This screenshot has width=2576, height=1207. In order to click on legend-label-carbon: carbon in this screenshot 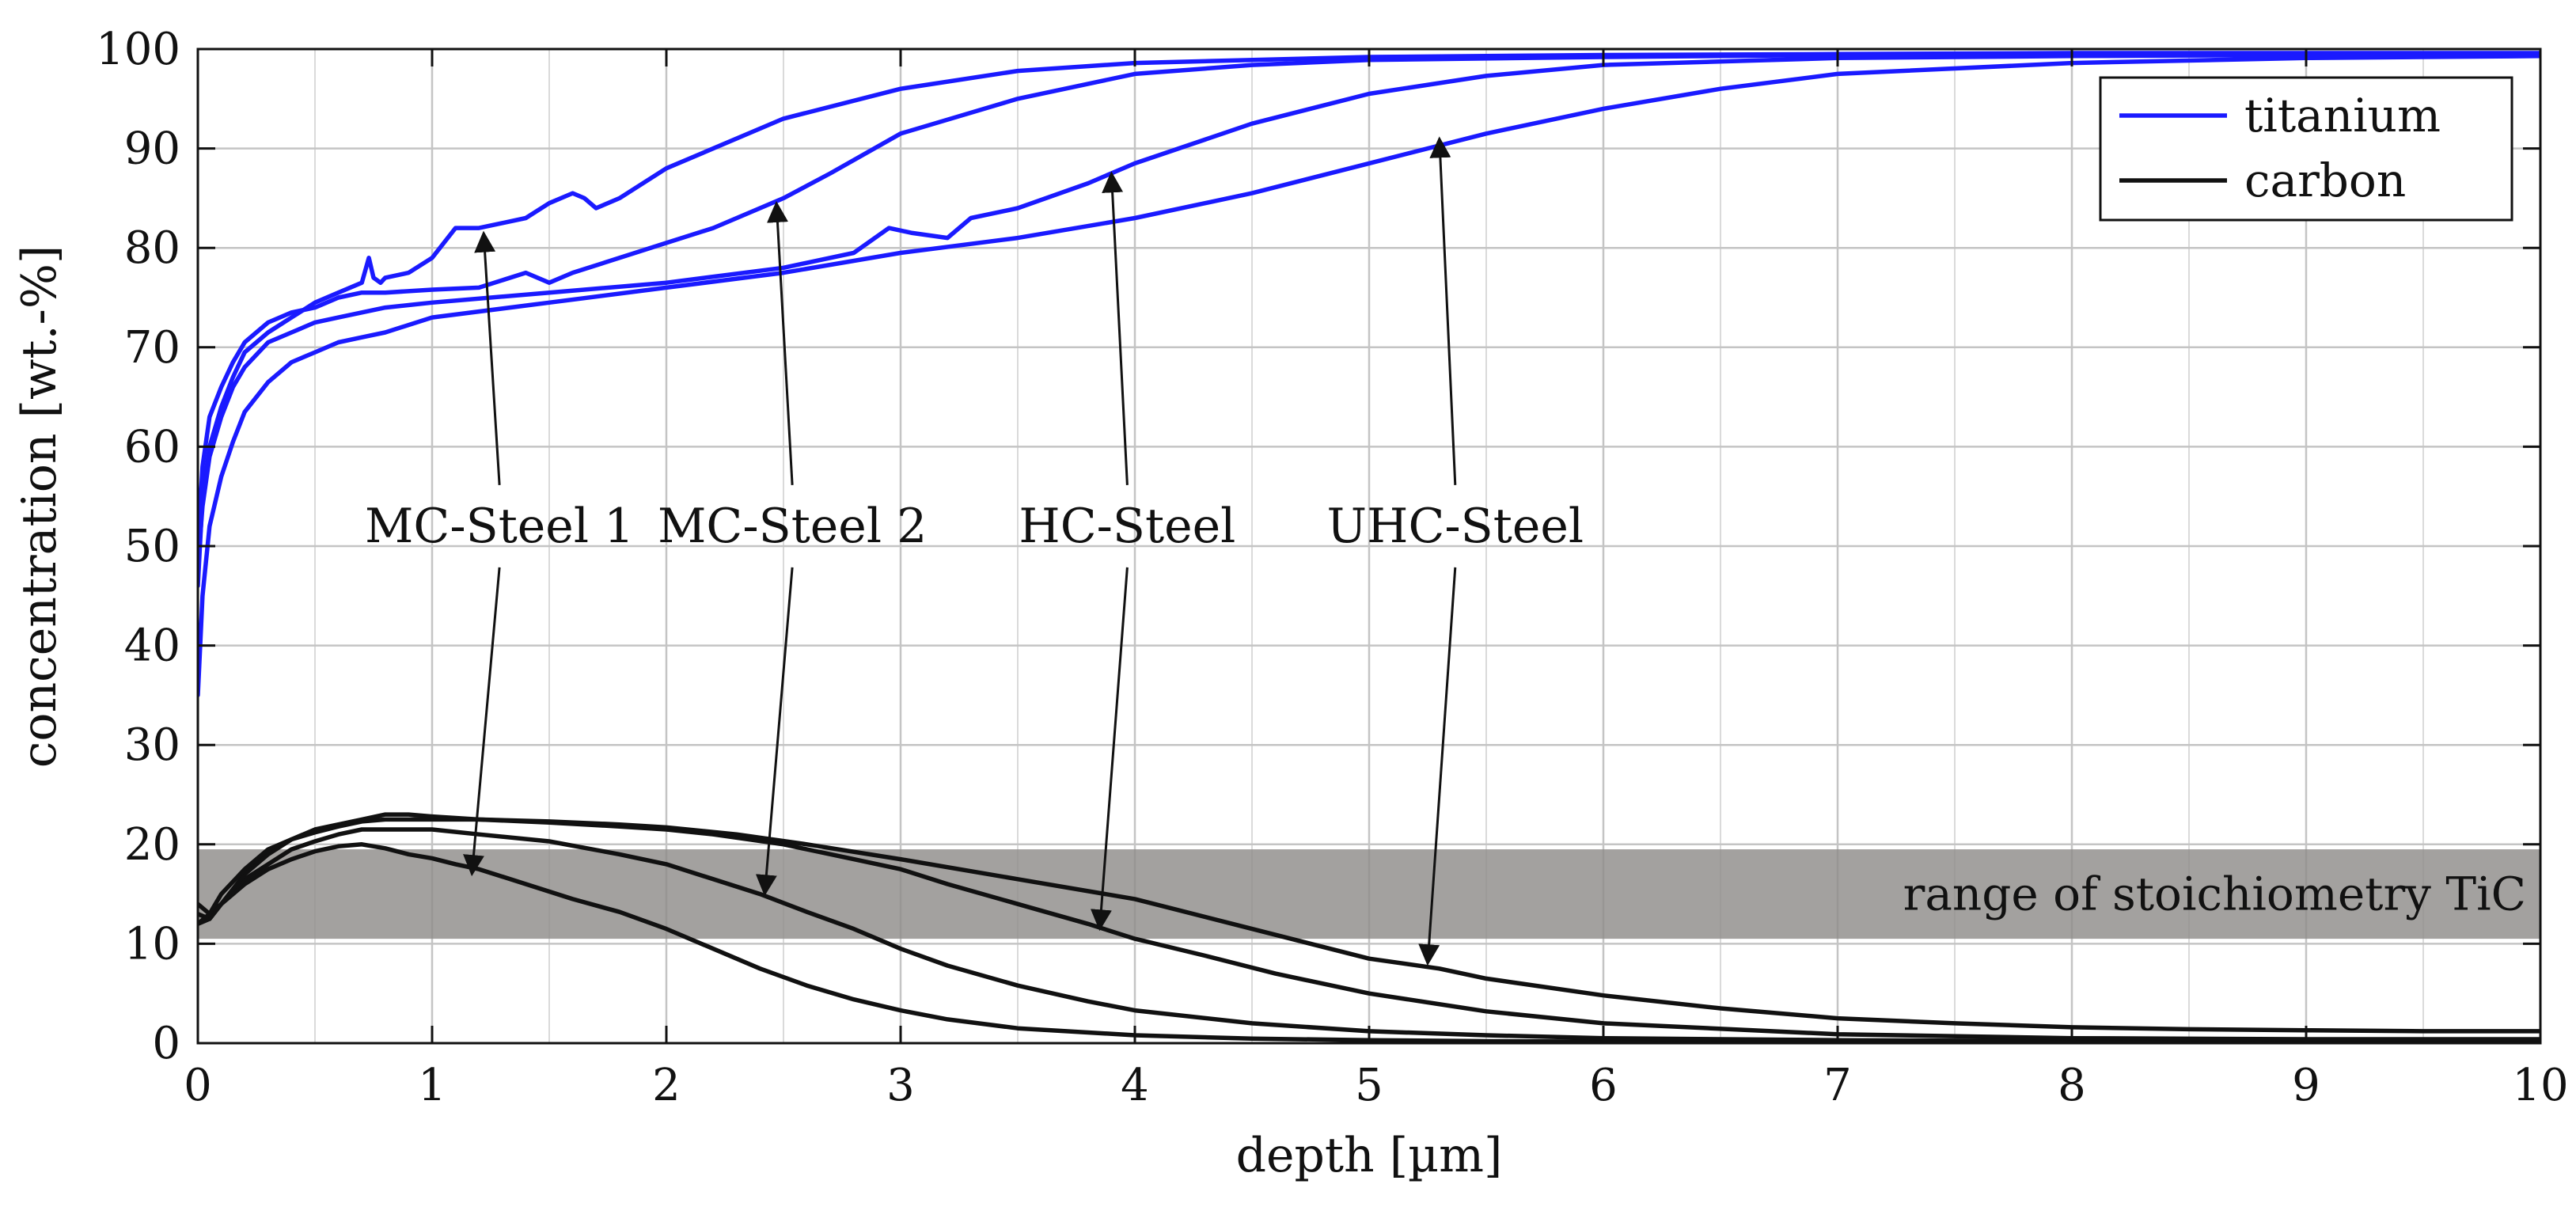, I will do `click(2325, 180)`.